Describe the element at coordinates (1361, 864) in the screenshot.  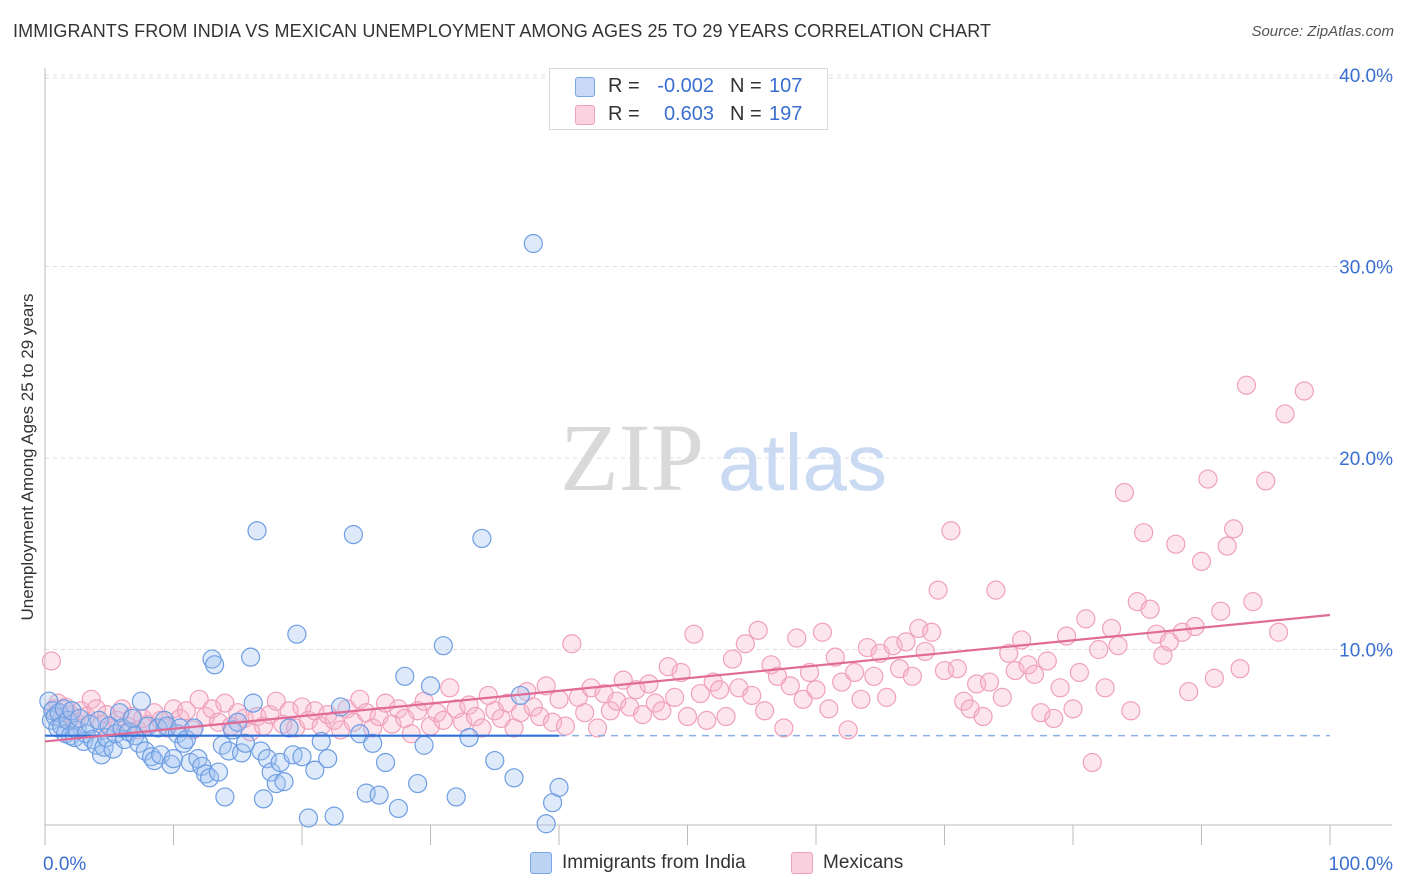
I see `x-tick-label: 100.0%` at that location.